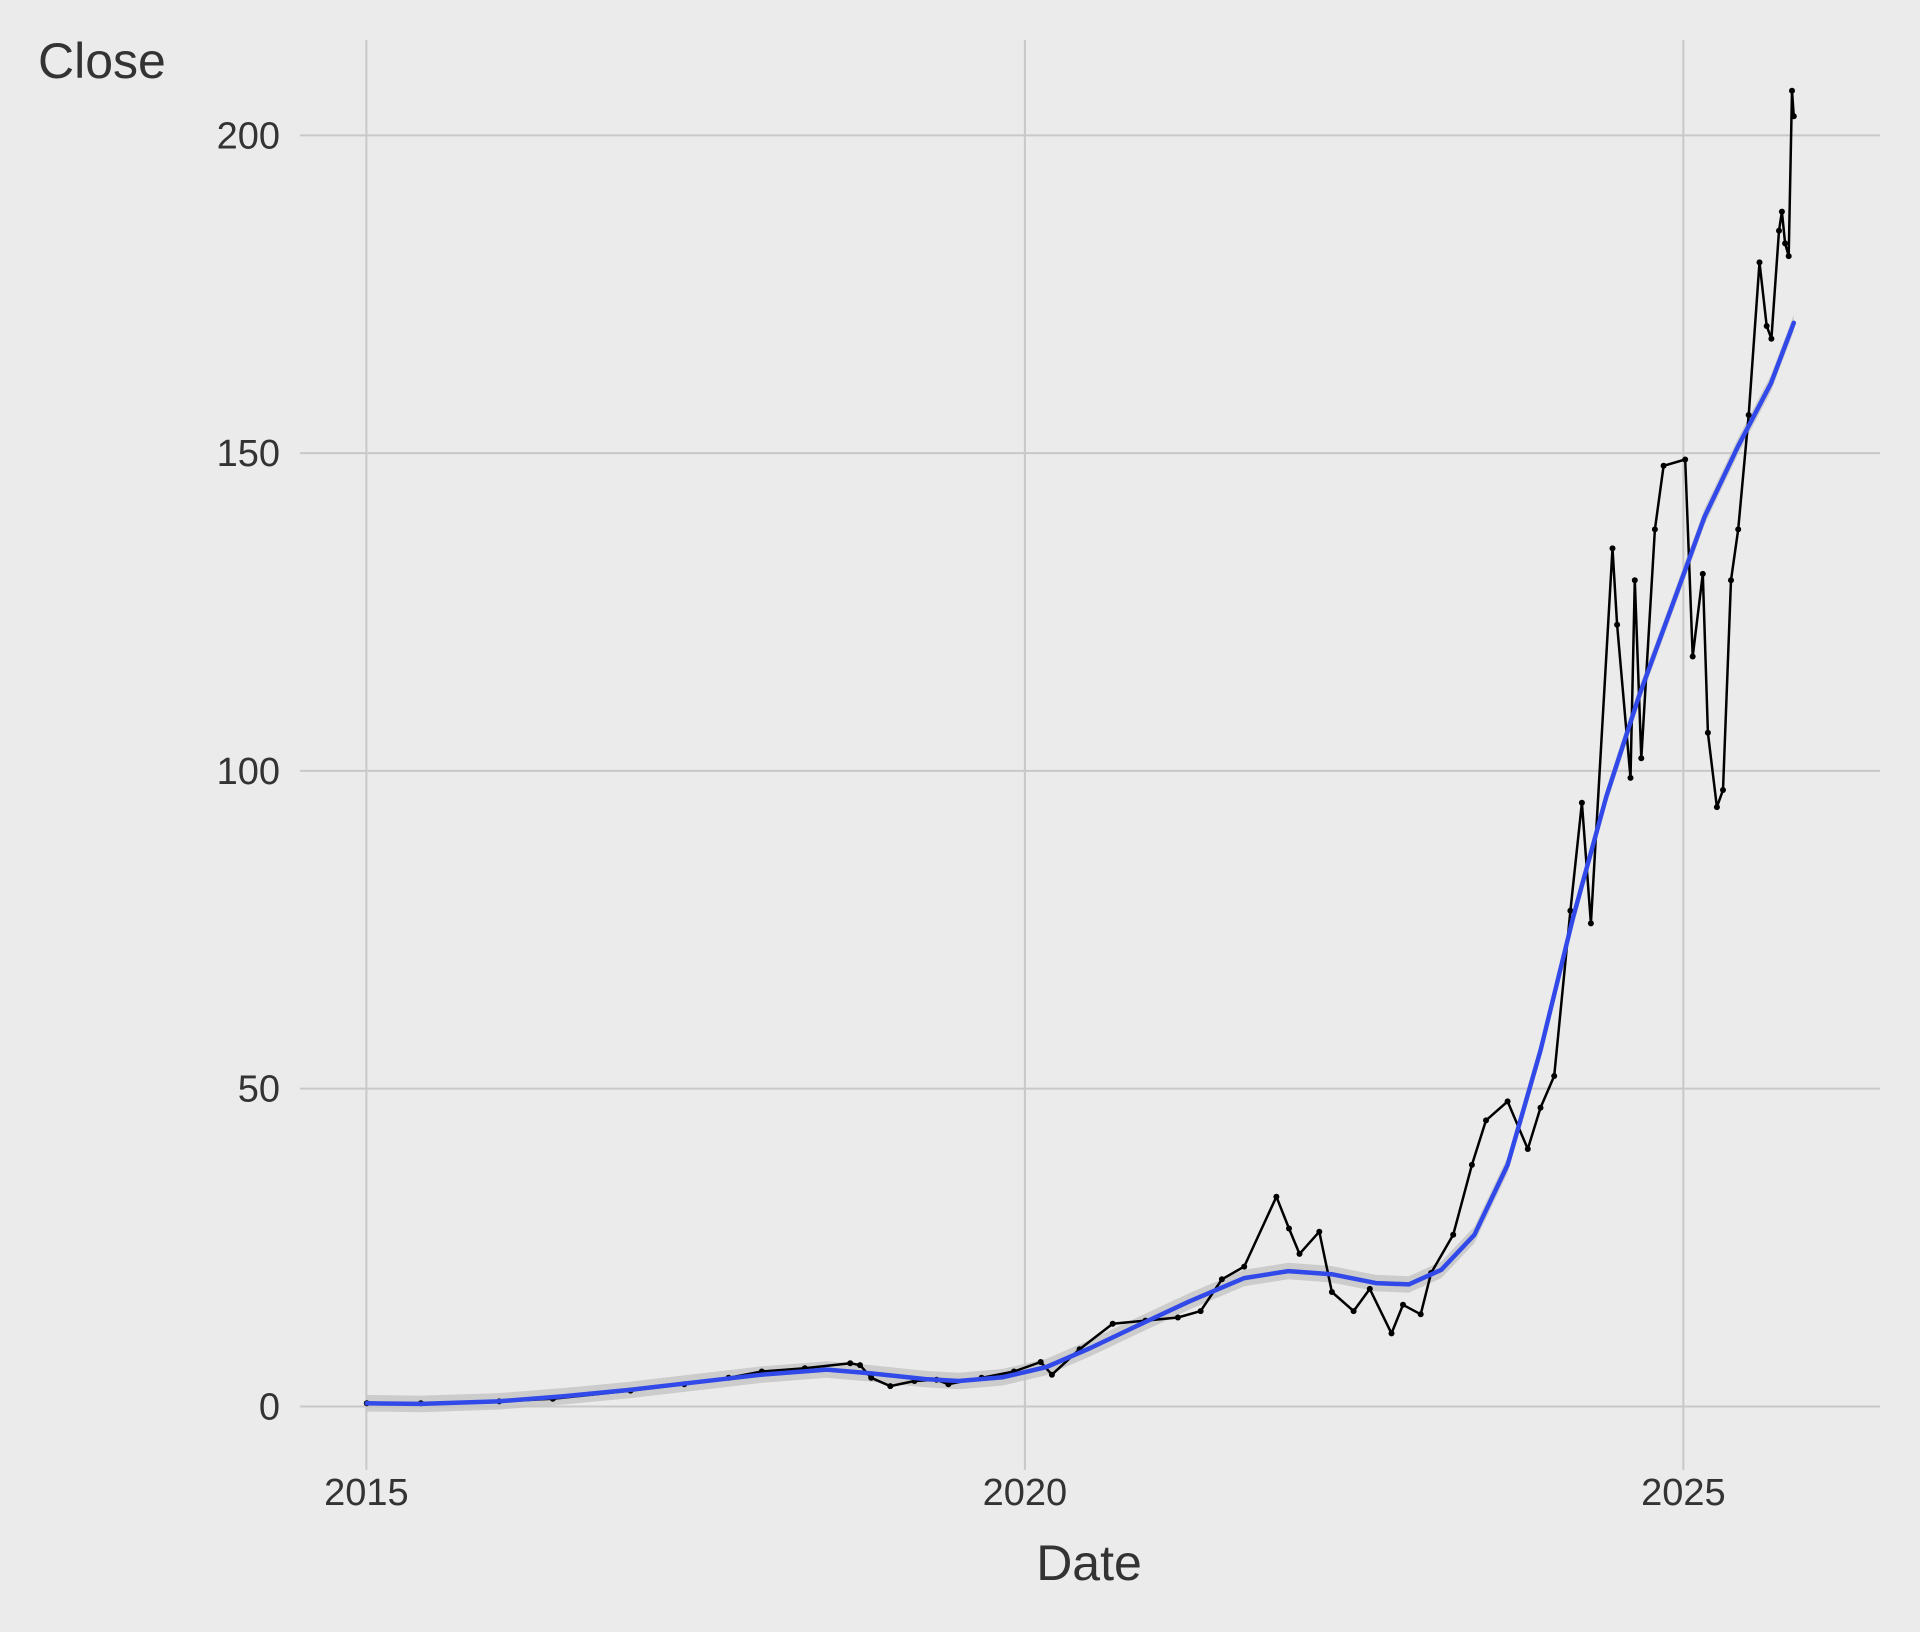  What do you see at coordinates (1025, 1493) in the screenshot?
I see `x-tick-label: 2020` at bounding box center [1025, 1493].